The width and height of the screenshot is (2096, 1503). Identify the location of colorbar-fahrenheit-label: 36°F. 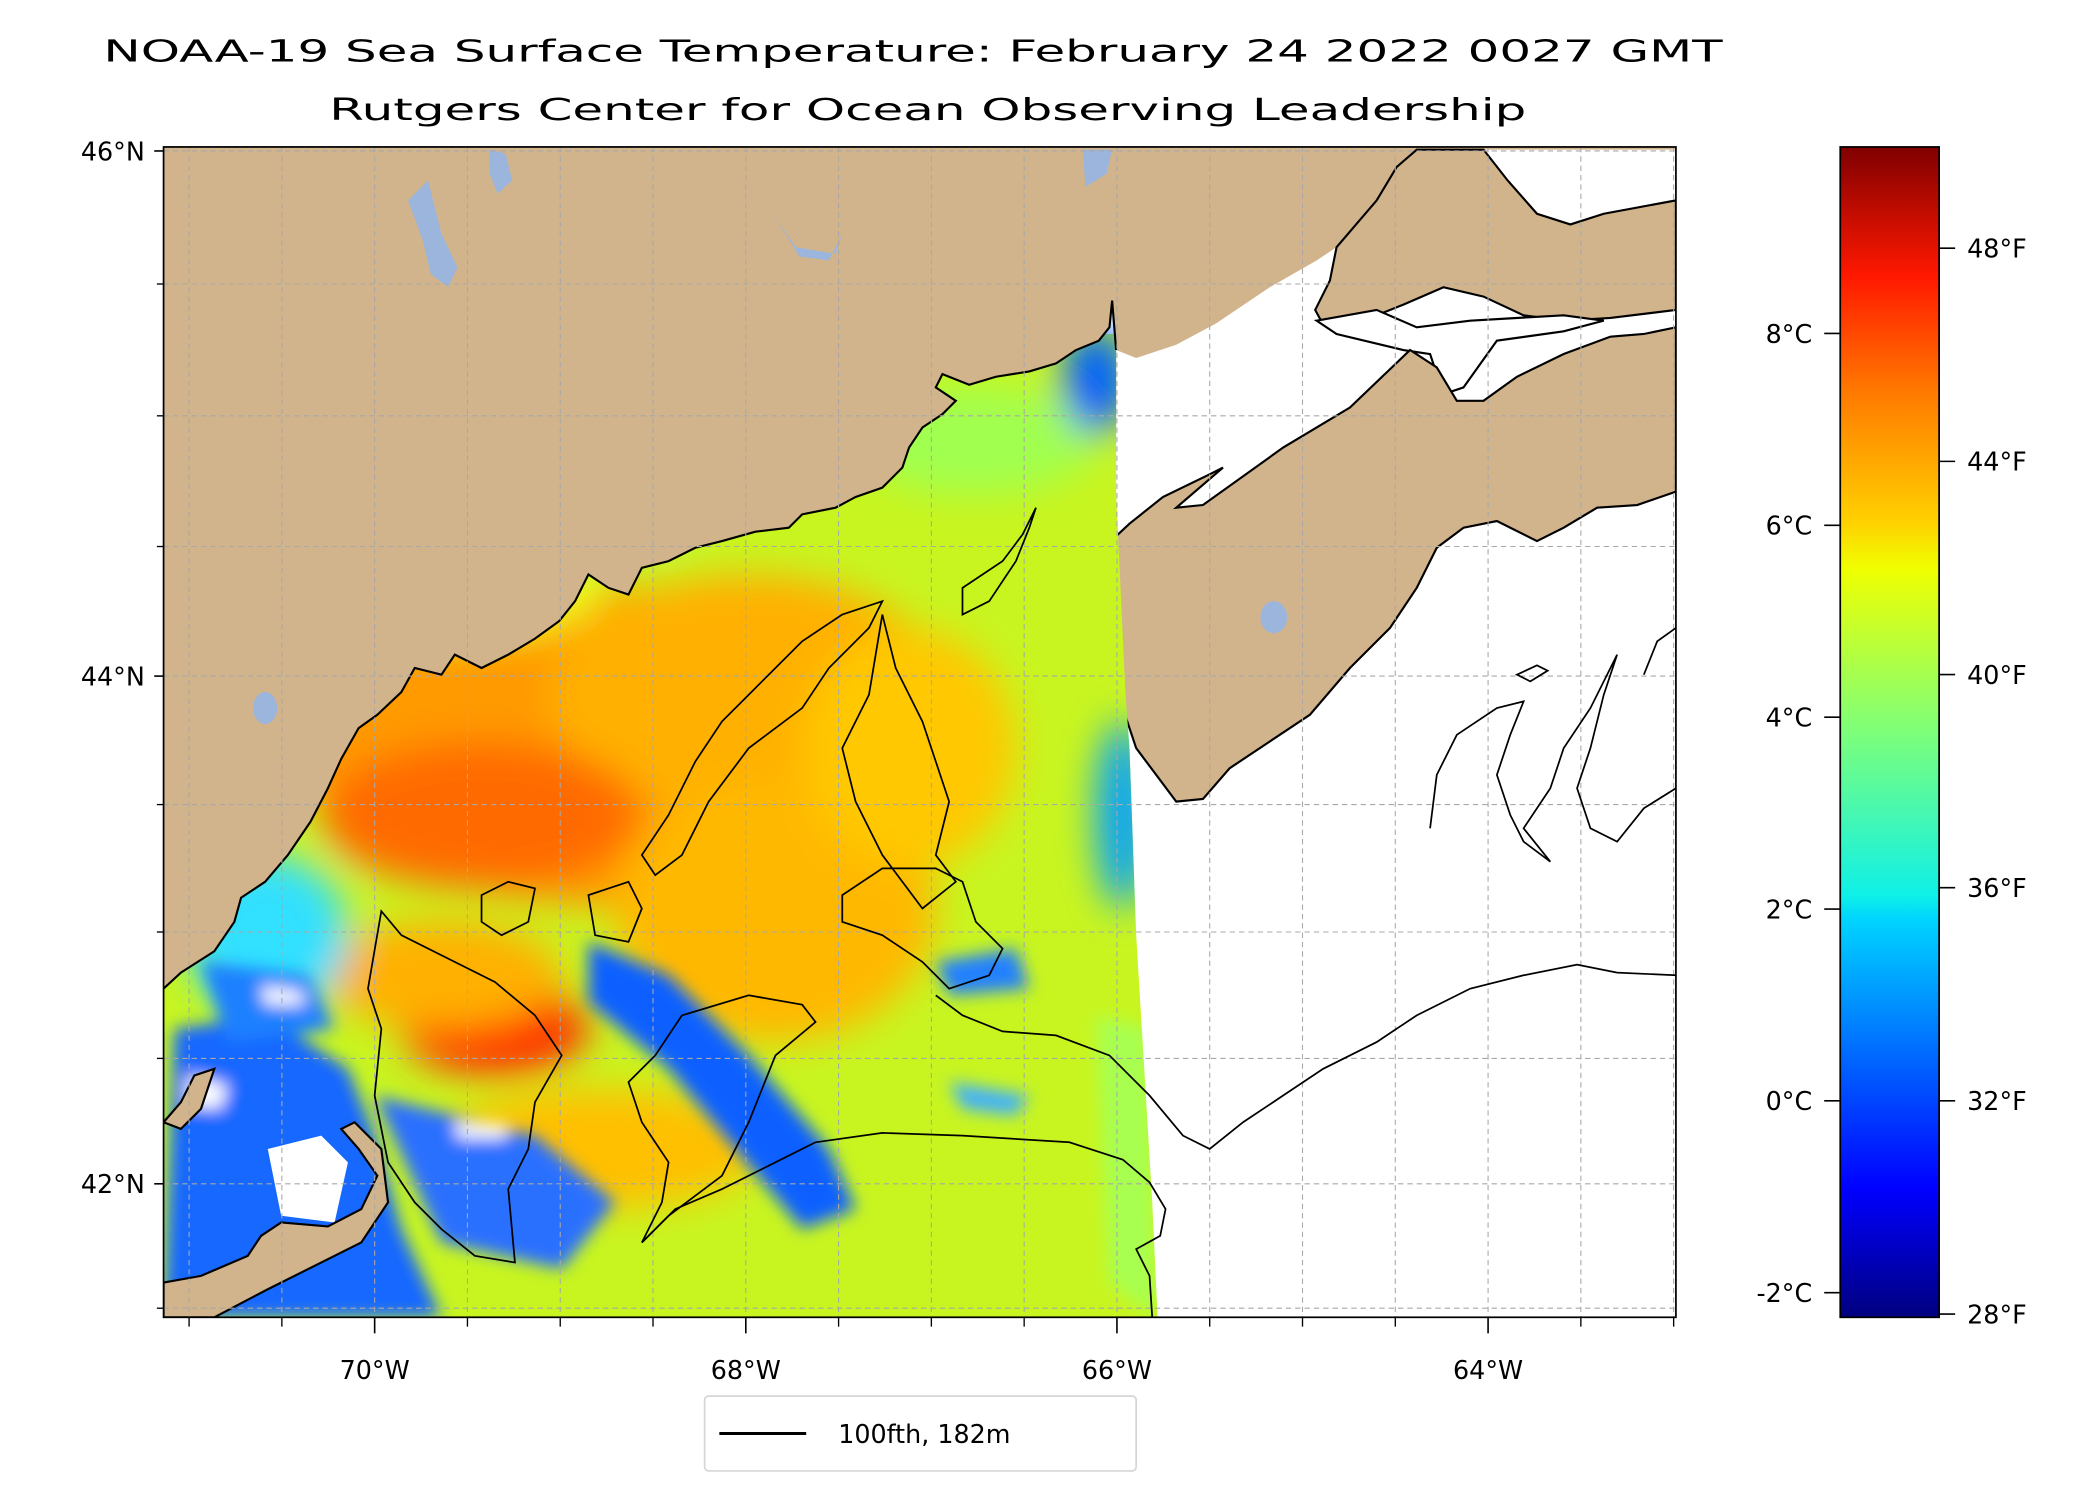
(1997, 888).